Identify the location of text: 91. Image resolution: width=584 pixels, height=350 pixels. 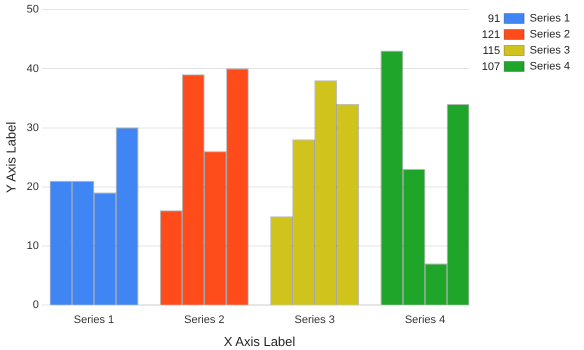
(494, 19).